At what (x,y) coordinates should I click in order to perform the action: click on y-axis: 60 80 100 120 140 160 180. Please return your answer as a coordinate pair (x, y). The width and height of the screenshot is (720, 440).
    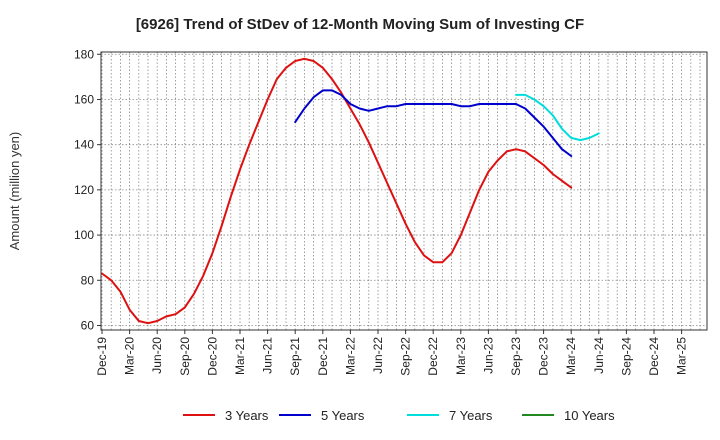
    Looking at the image, I should click on (87, 189).